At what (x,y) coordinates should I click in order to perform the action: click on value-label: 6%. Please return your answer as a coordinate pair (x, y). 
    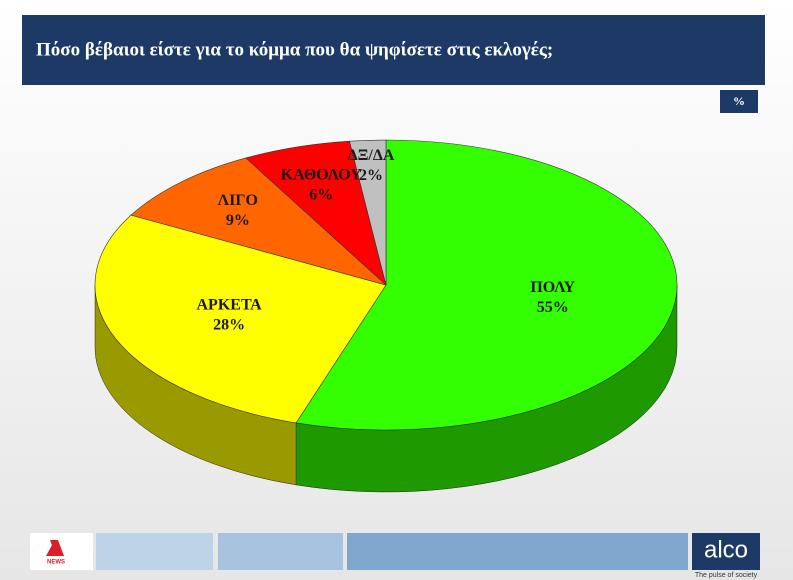
    Looking at the image, I should click on (321, 194).